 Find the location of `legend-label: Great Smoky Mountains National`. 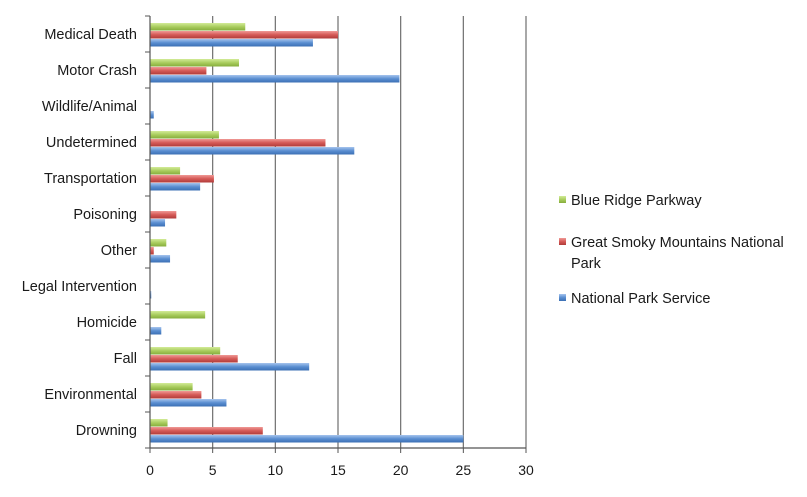

legend-label: Great Smoky Mountains National is located at coordinates (677, 243).